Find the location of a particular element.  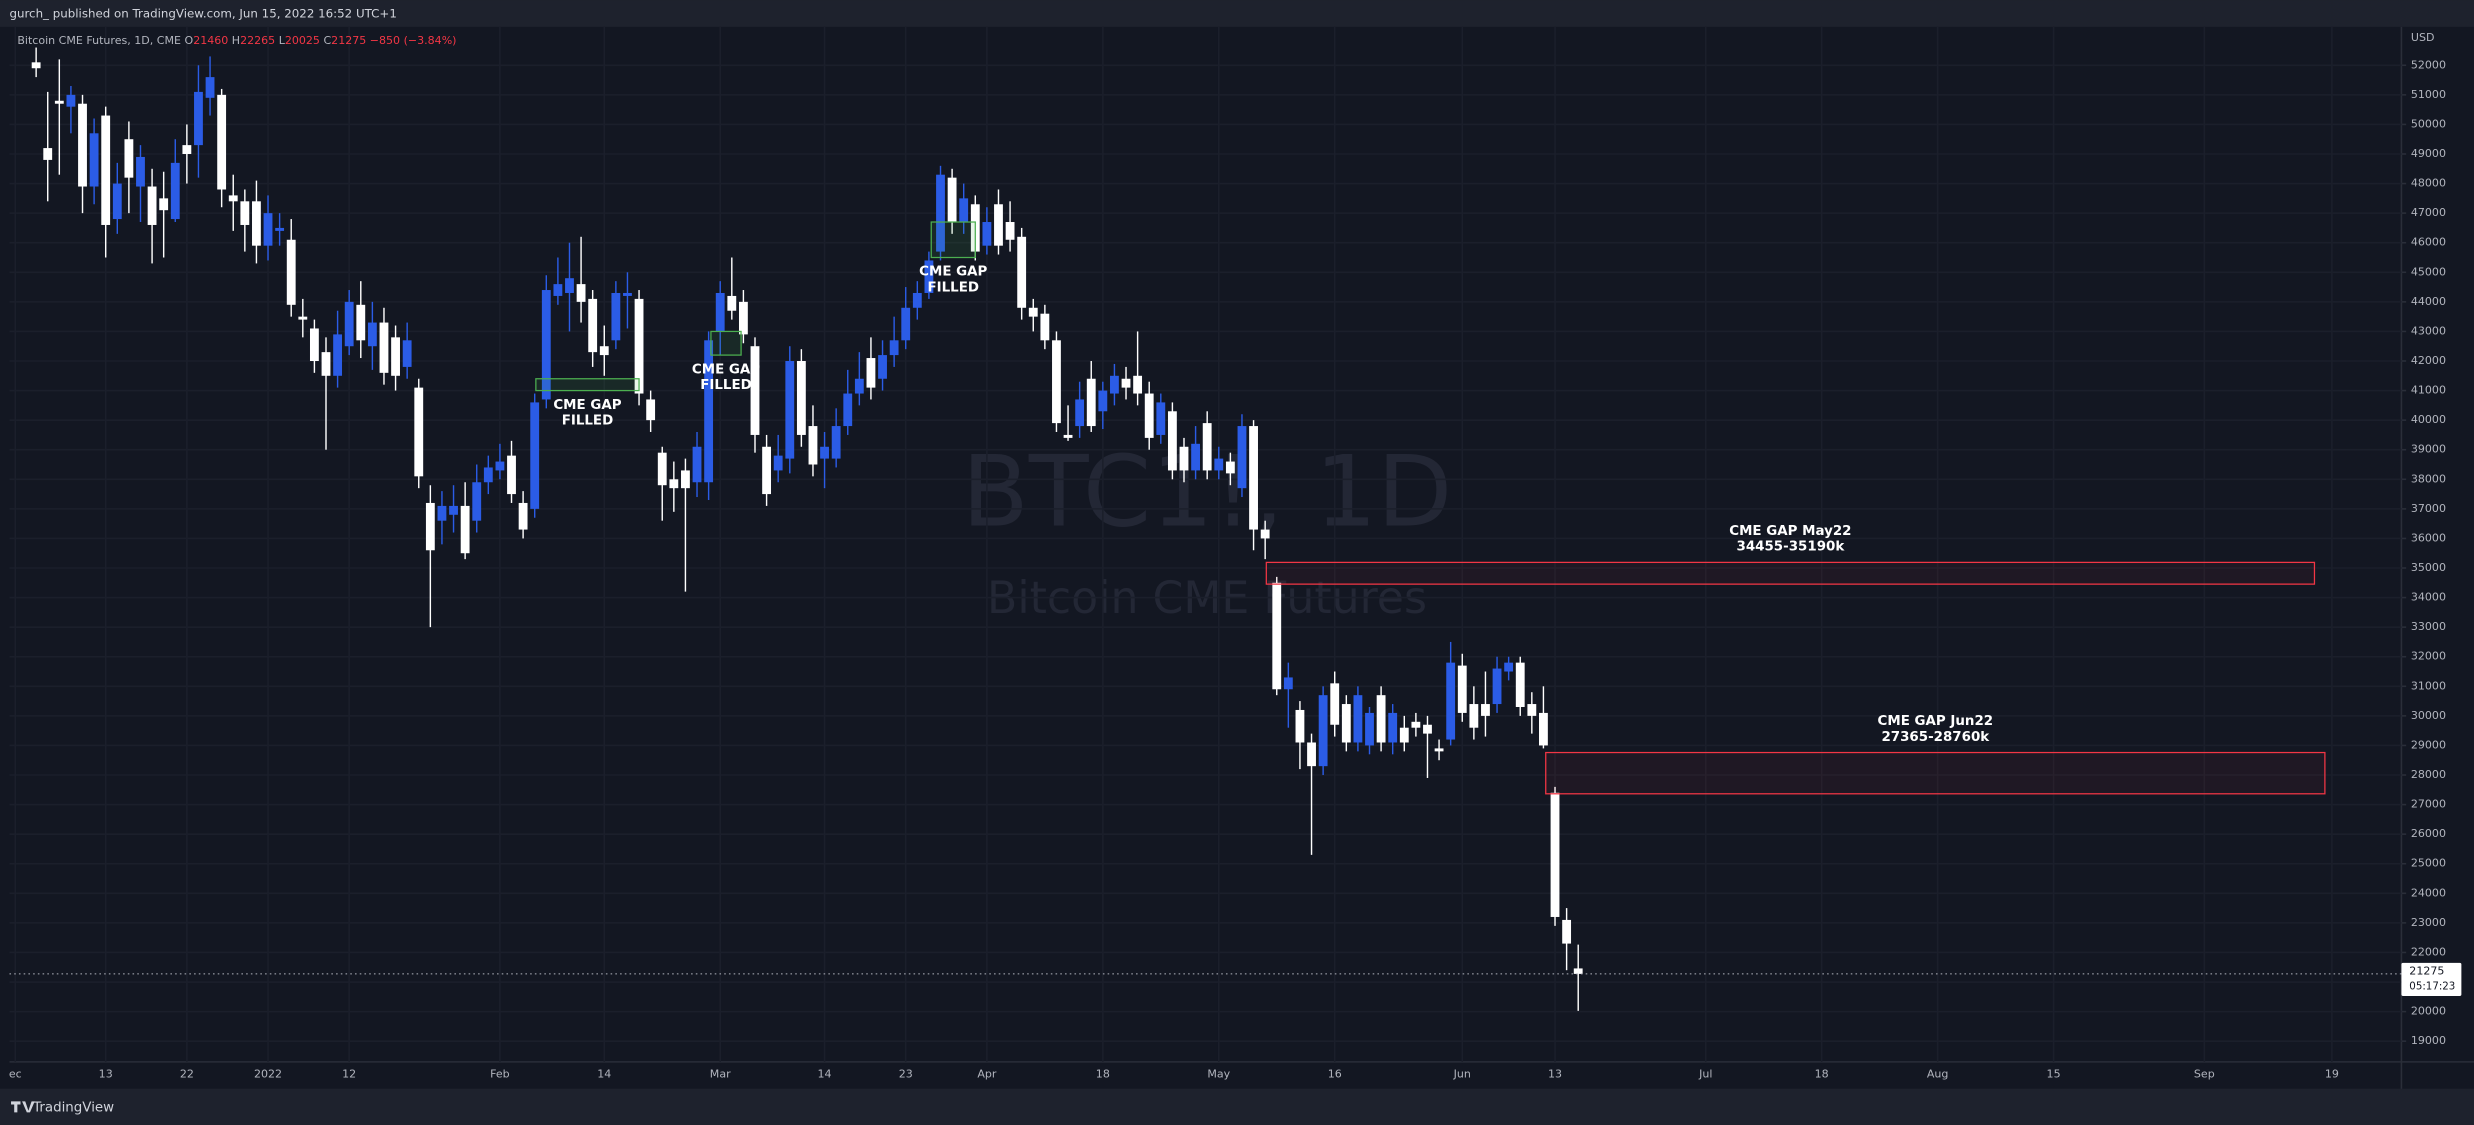

y-tick-label: 27000 is located at coordinates (2428, 804).